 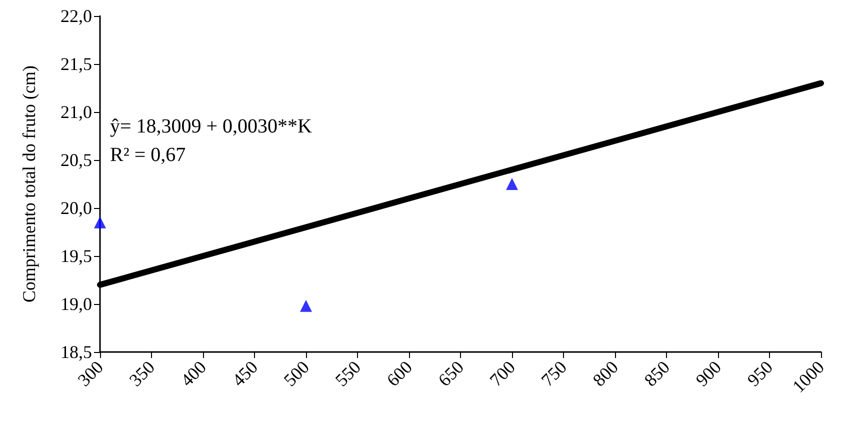 I want to click on x-tick-label: 400, so click(x=193, y=373).